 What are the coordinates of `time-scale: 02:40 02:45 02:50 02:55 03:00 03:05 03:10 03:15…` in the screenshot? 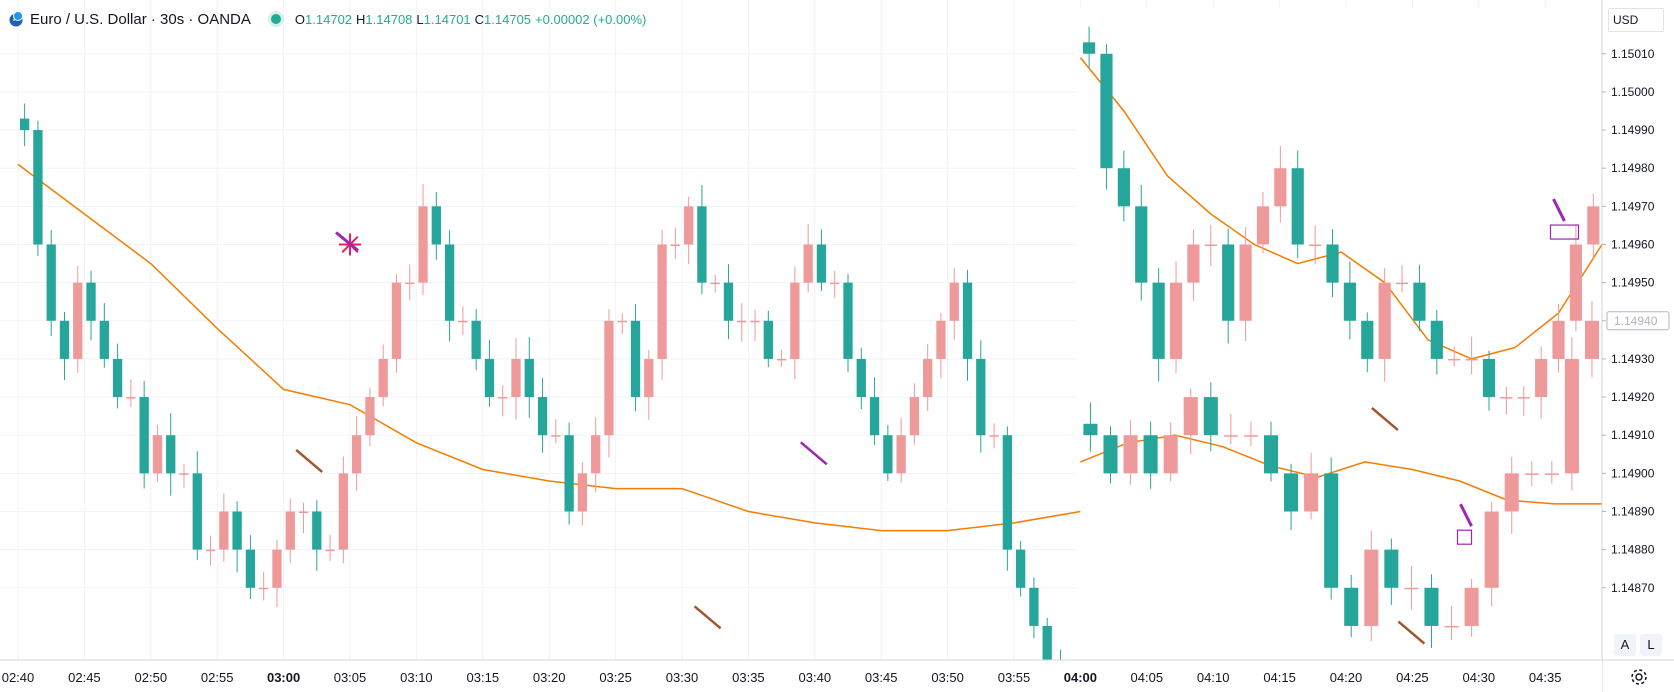 It's located at (837, 675).